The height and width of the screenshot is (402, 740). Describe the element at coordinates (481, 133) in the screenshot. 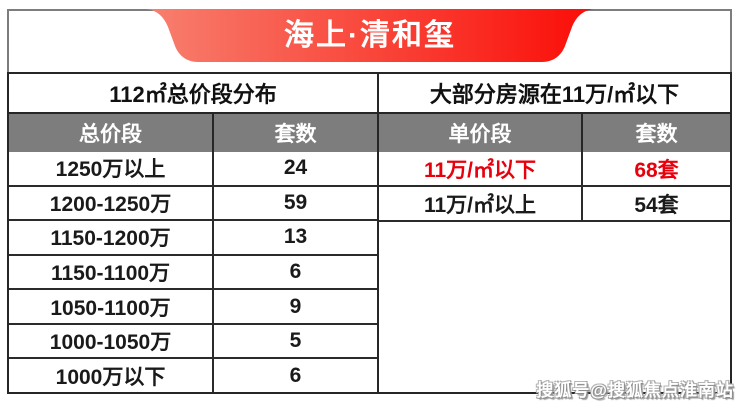

I see `unit-price-col-header: 单价段` at that location.